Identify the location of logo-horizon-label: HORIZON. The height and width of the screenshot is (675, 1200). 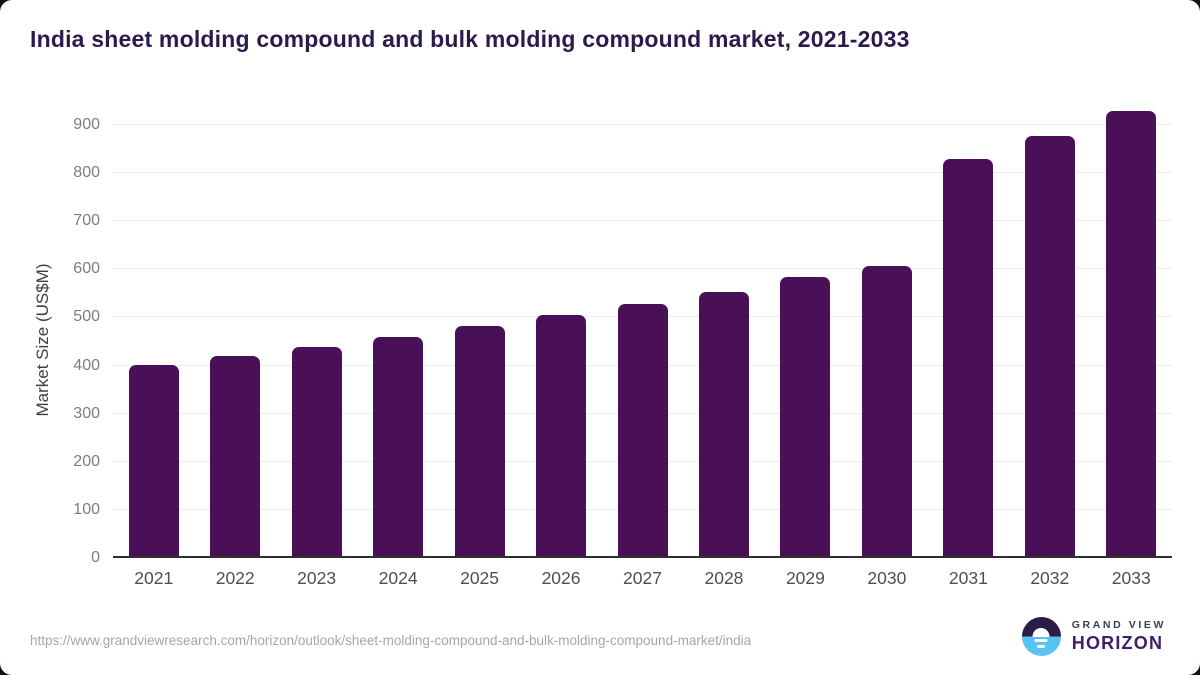
(1117, 643).